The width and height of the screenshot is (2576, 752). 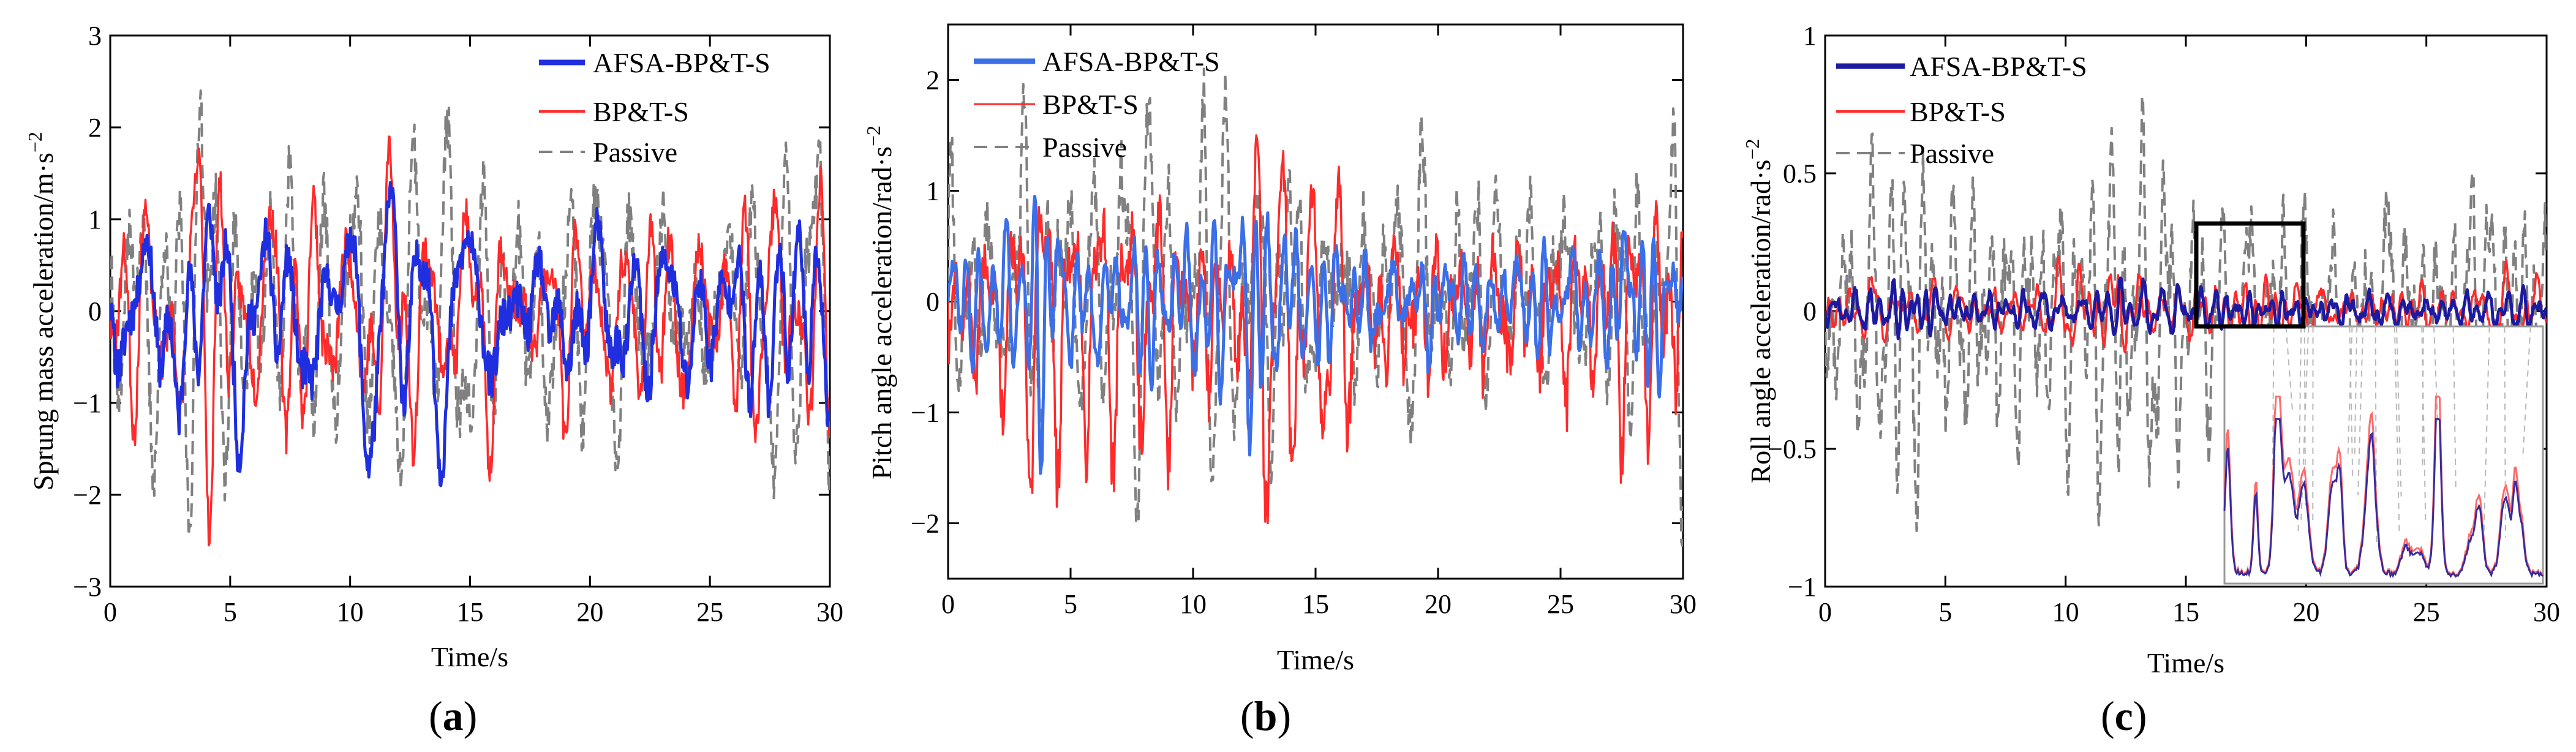 I want to click on panel-c-y-label-text: Roll angle acceleration/rad·s, so click(x=1761, y=322).